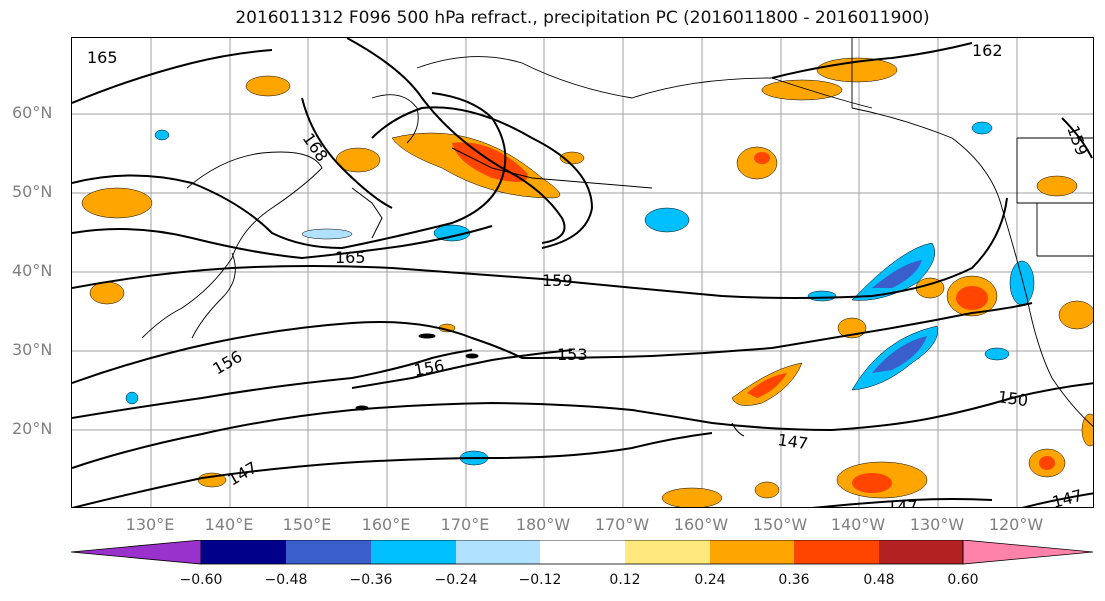 This screenshot has height=601, width=1105. What do you see at coordinates (625, 580) in the screenshot?
I see `colorbar-tick: 0.12` at bounding box center [625, 580].